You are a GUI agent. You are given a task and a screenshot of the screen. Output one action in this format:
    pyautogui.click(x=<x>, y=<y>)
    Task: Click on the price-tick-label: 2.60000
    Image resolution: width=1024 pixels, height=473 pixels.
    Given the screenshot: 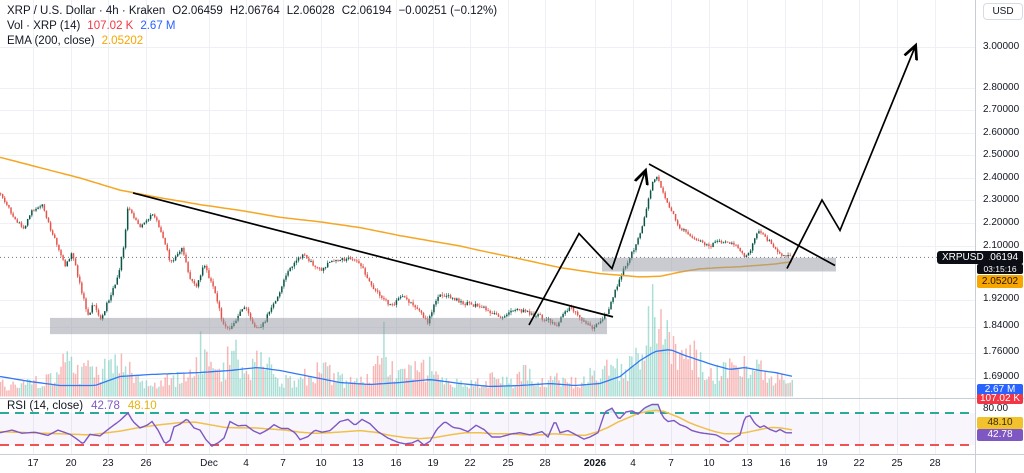 What is the action you would take?
    pyautogui.click(x=1001, y=132)
    